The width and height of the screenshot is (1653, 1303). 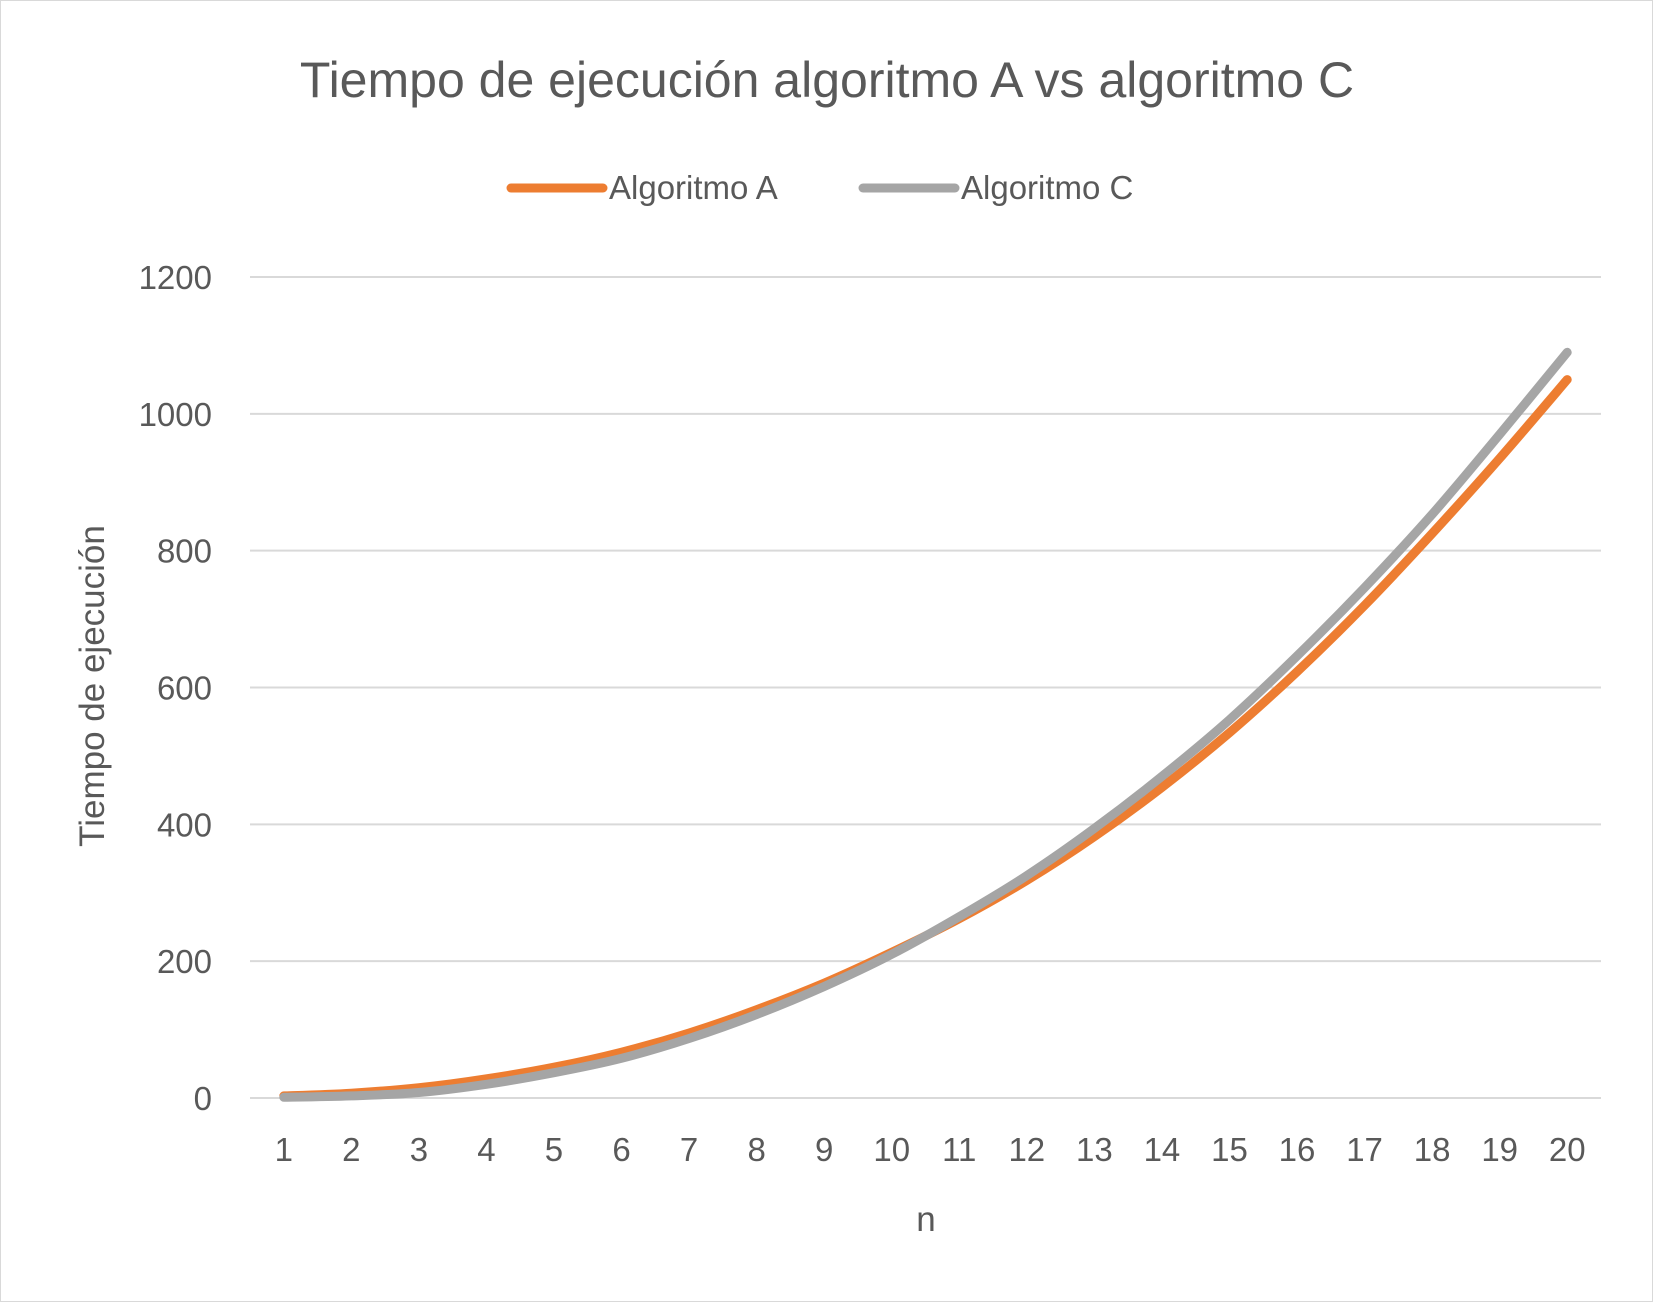 I want to click on x-tick-label: 15, so click(x=1229, y=1149).